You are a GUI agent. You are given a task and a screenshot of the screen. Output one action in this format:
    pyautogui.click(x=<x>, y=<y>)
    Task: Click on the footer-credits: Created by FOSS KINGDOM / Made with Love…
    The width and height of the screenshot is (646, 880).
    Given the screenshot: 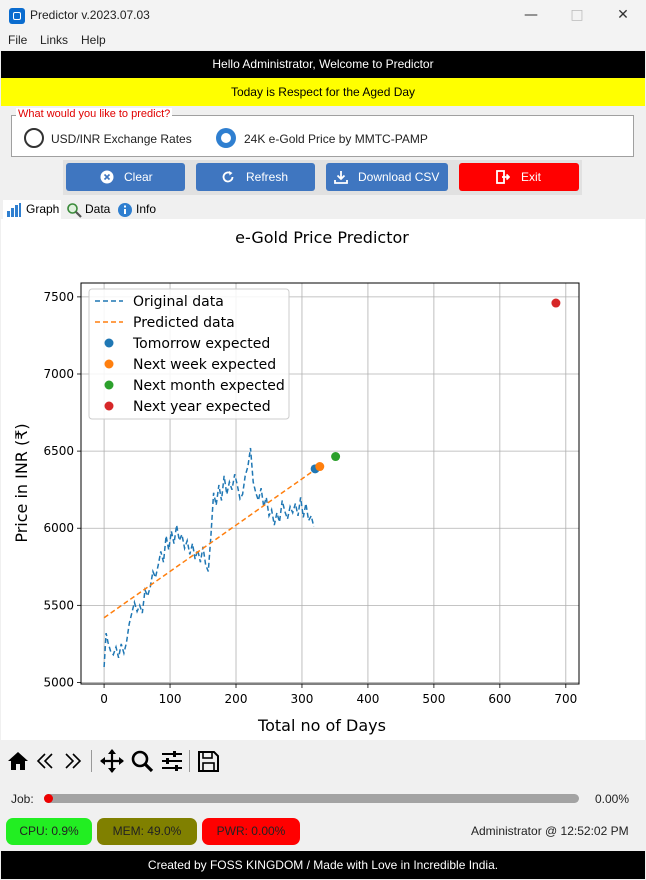 What is the action you would take?
    pyautogui.click(x=323, y=865)
    